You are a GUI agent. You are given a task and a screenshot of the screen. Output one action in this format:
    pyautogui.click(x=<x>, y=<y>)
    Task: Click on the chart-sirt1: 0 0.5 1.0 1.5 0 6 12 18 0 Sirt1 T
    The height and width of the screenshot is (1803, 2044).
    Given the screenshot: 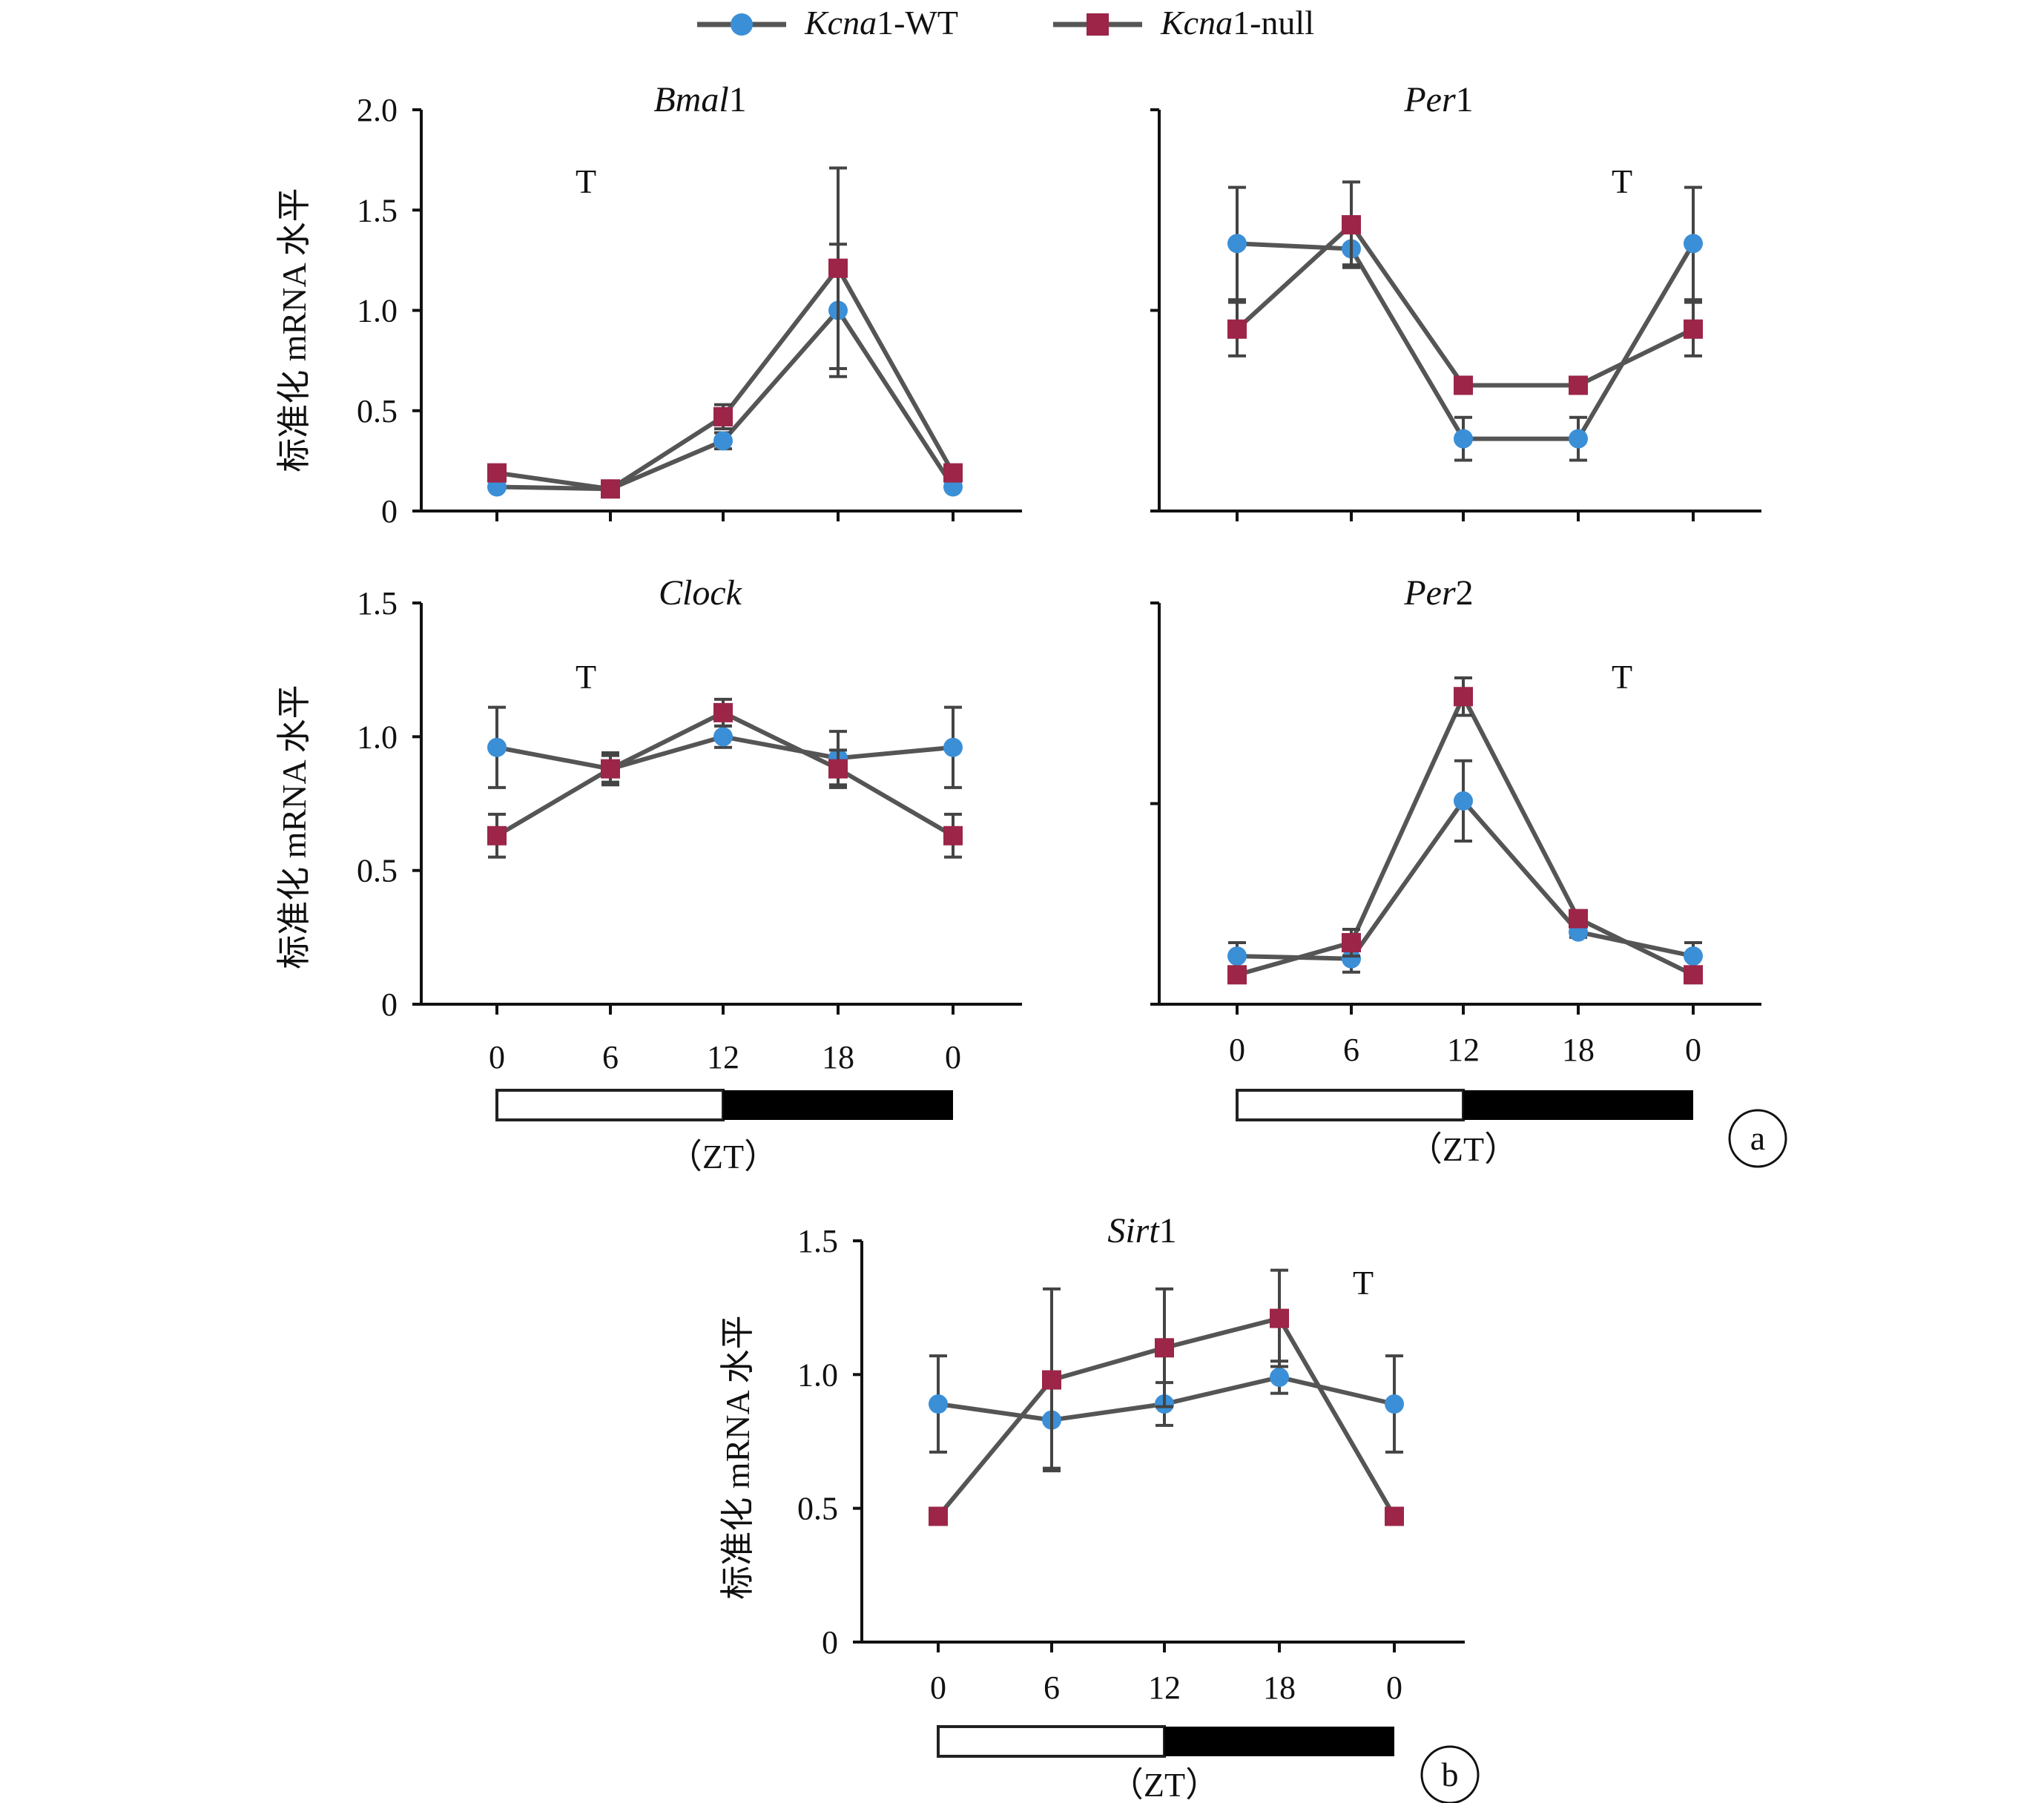 What is the action you would take?
    pyautogui.click(x=1131, y=1458)
    